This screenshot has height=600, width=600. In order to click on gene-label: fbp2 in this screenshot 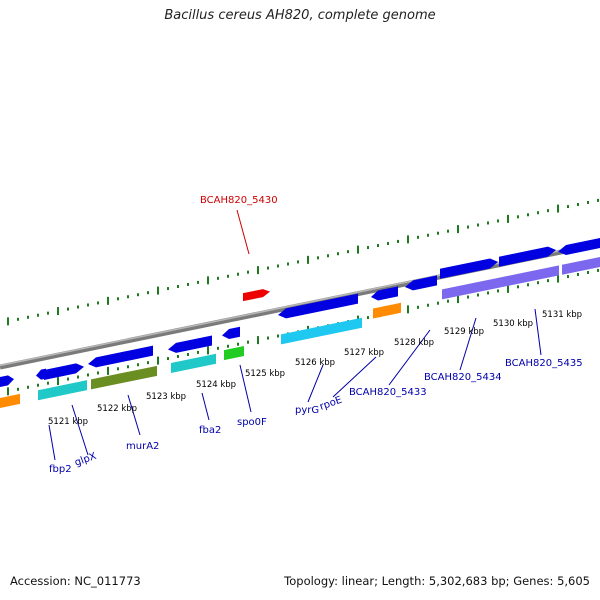, I will do `click(60, 469)`.